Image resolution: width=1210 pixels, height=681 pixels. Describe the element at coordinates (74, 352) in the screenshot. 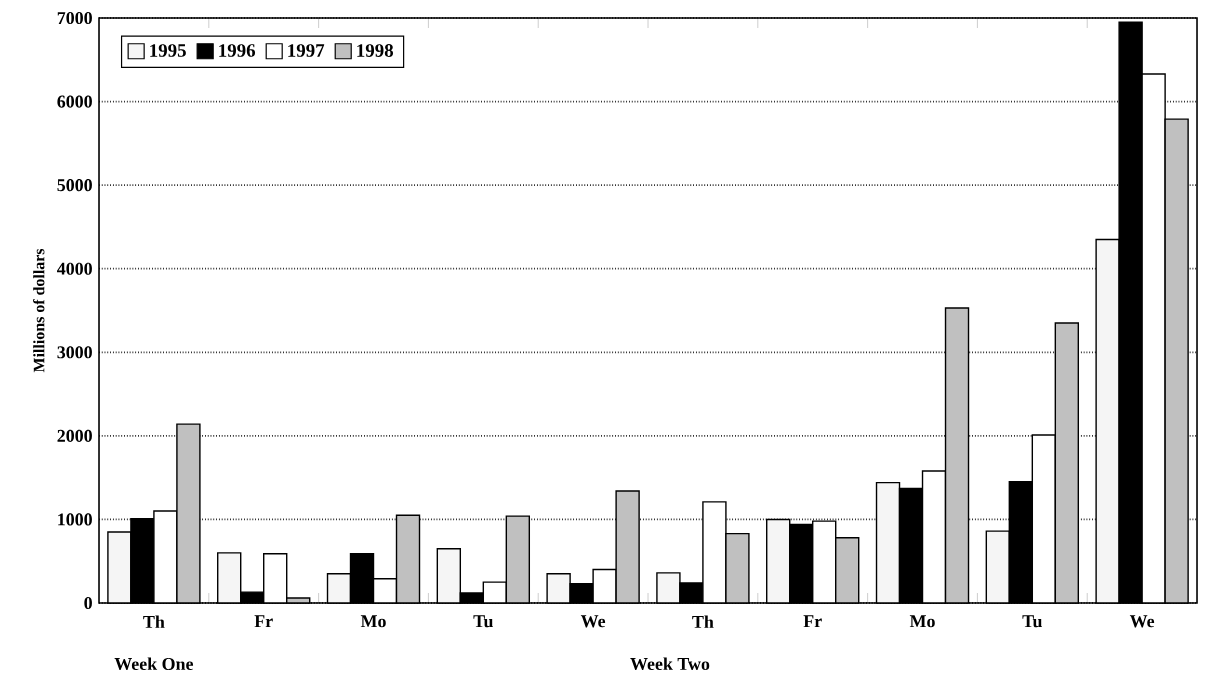

I see `y-tick-label: 3000` at that location.